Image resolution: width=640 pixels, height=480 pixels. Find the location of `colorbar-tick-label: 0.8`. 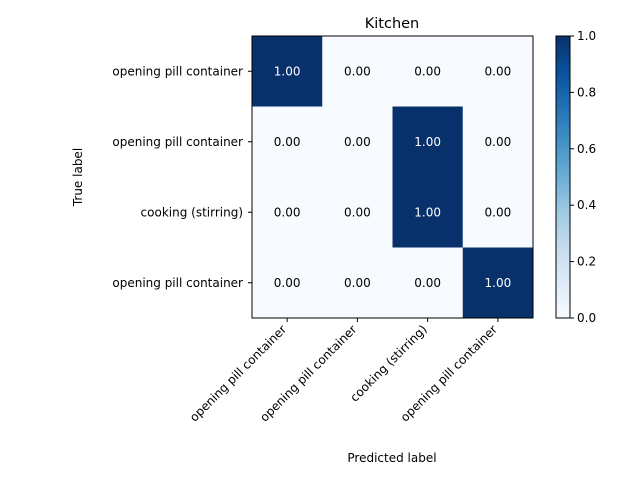

colorbar-tick-label: 0.8 is located at coordinates (586, 92).